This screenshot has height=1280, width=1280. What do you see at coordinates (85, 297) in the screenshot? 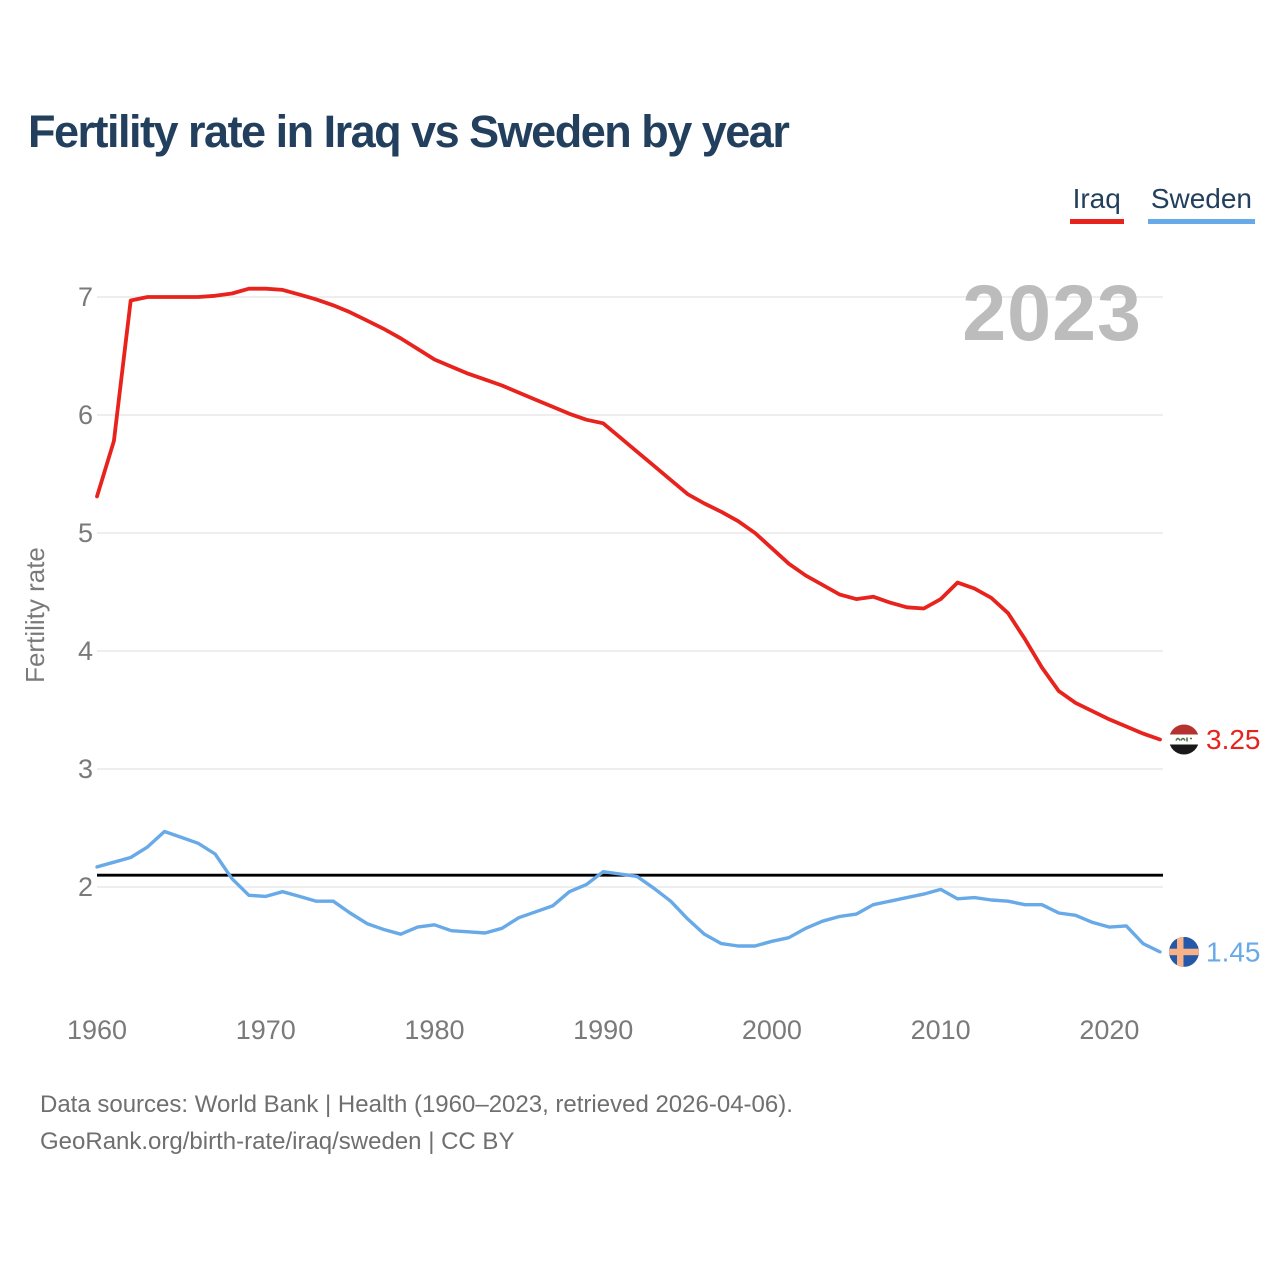
I see `y-tick-label: 7` at bounding box center [85, 297].